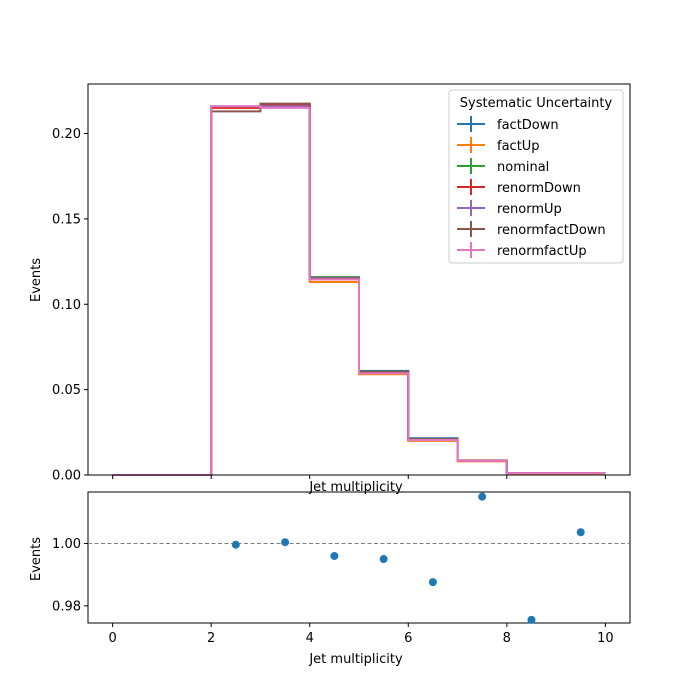  I want to click on legend-entry-nominal: nominal, so click(503, 166).